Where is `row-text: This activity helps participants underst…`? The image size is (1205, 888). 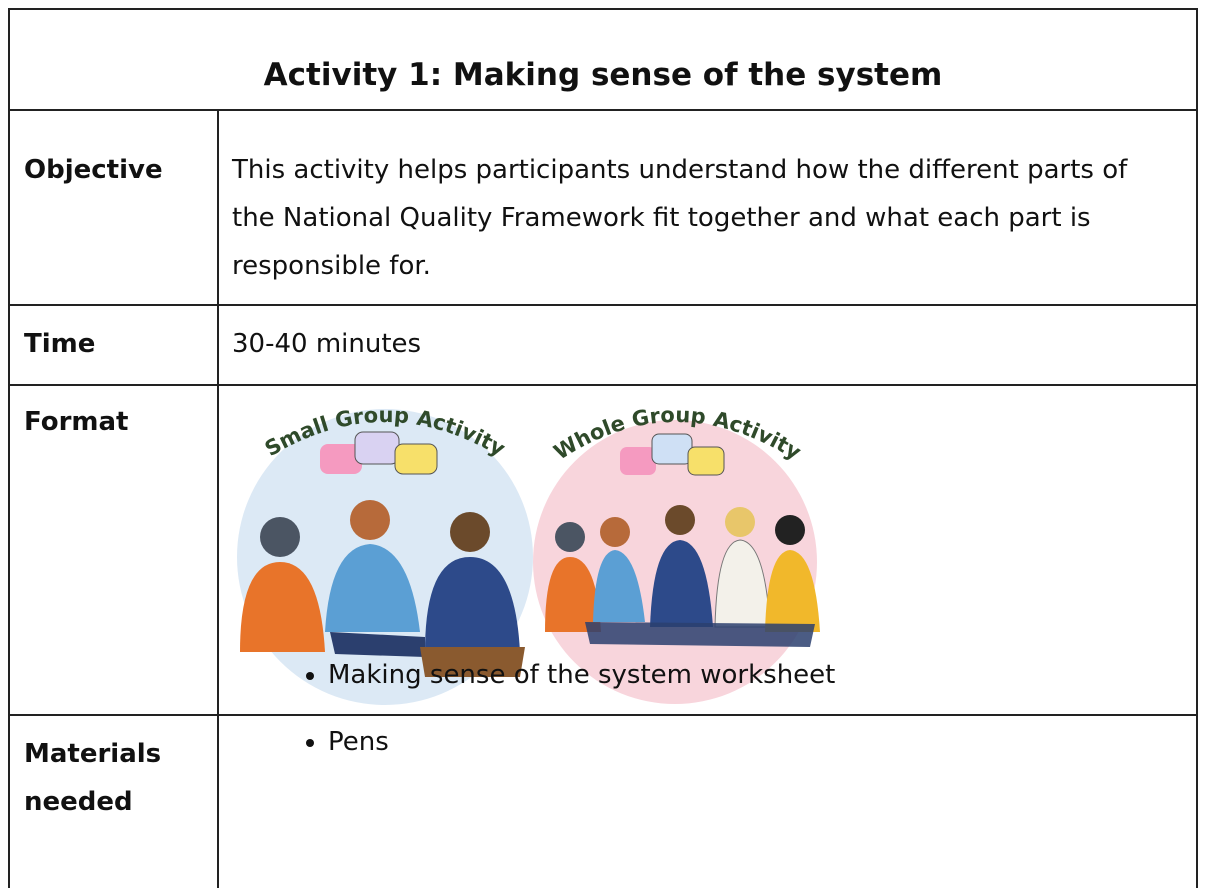 row-text: This activity helps participants underst… is located at coordinates (680, 218).